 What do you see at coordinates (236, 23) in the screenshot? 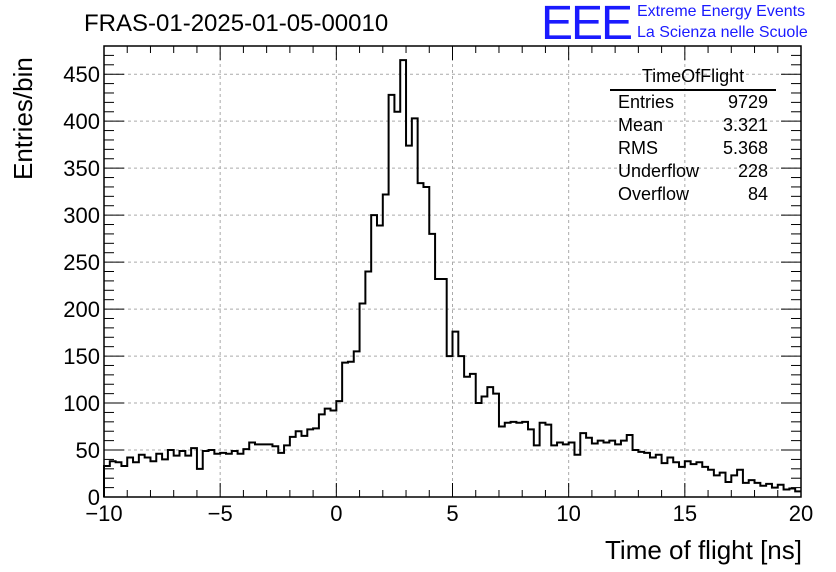
I see `chart-title: FRAS-01-2025-01-05-00010` at bounding box center [236, 23].